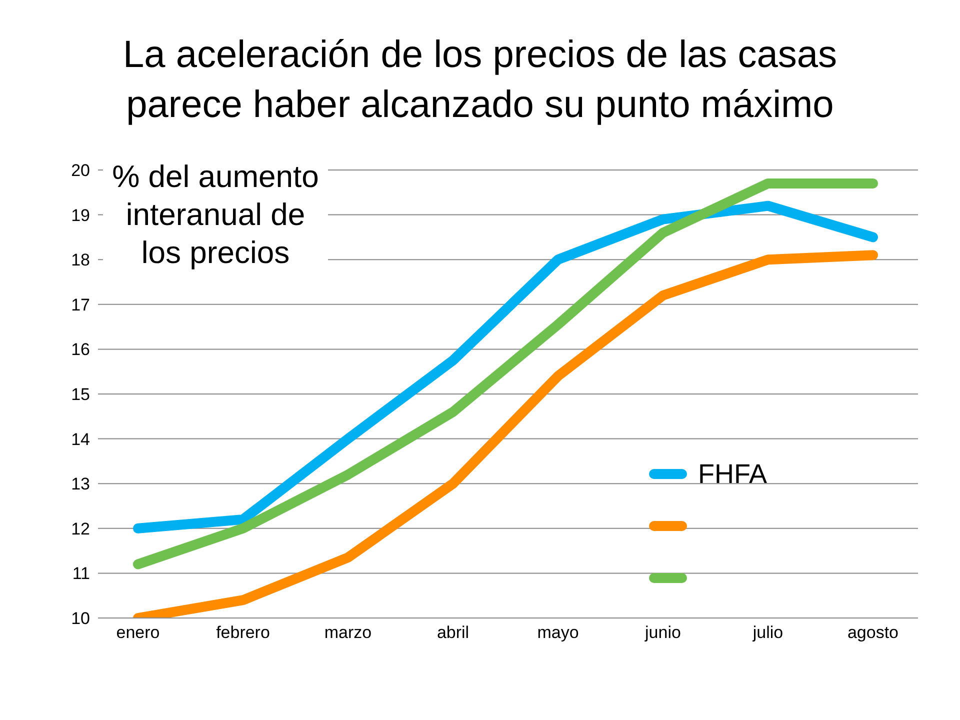  What do you see at coordinates (80, 260) in the screenshot?
I see `y-tick-label: 18` at bounding box center [80, 260].